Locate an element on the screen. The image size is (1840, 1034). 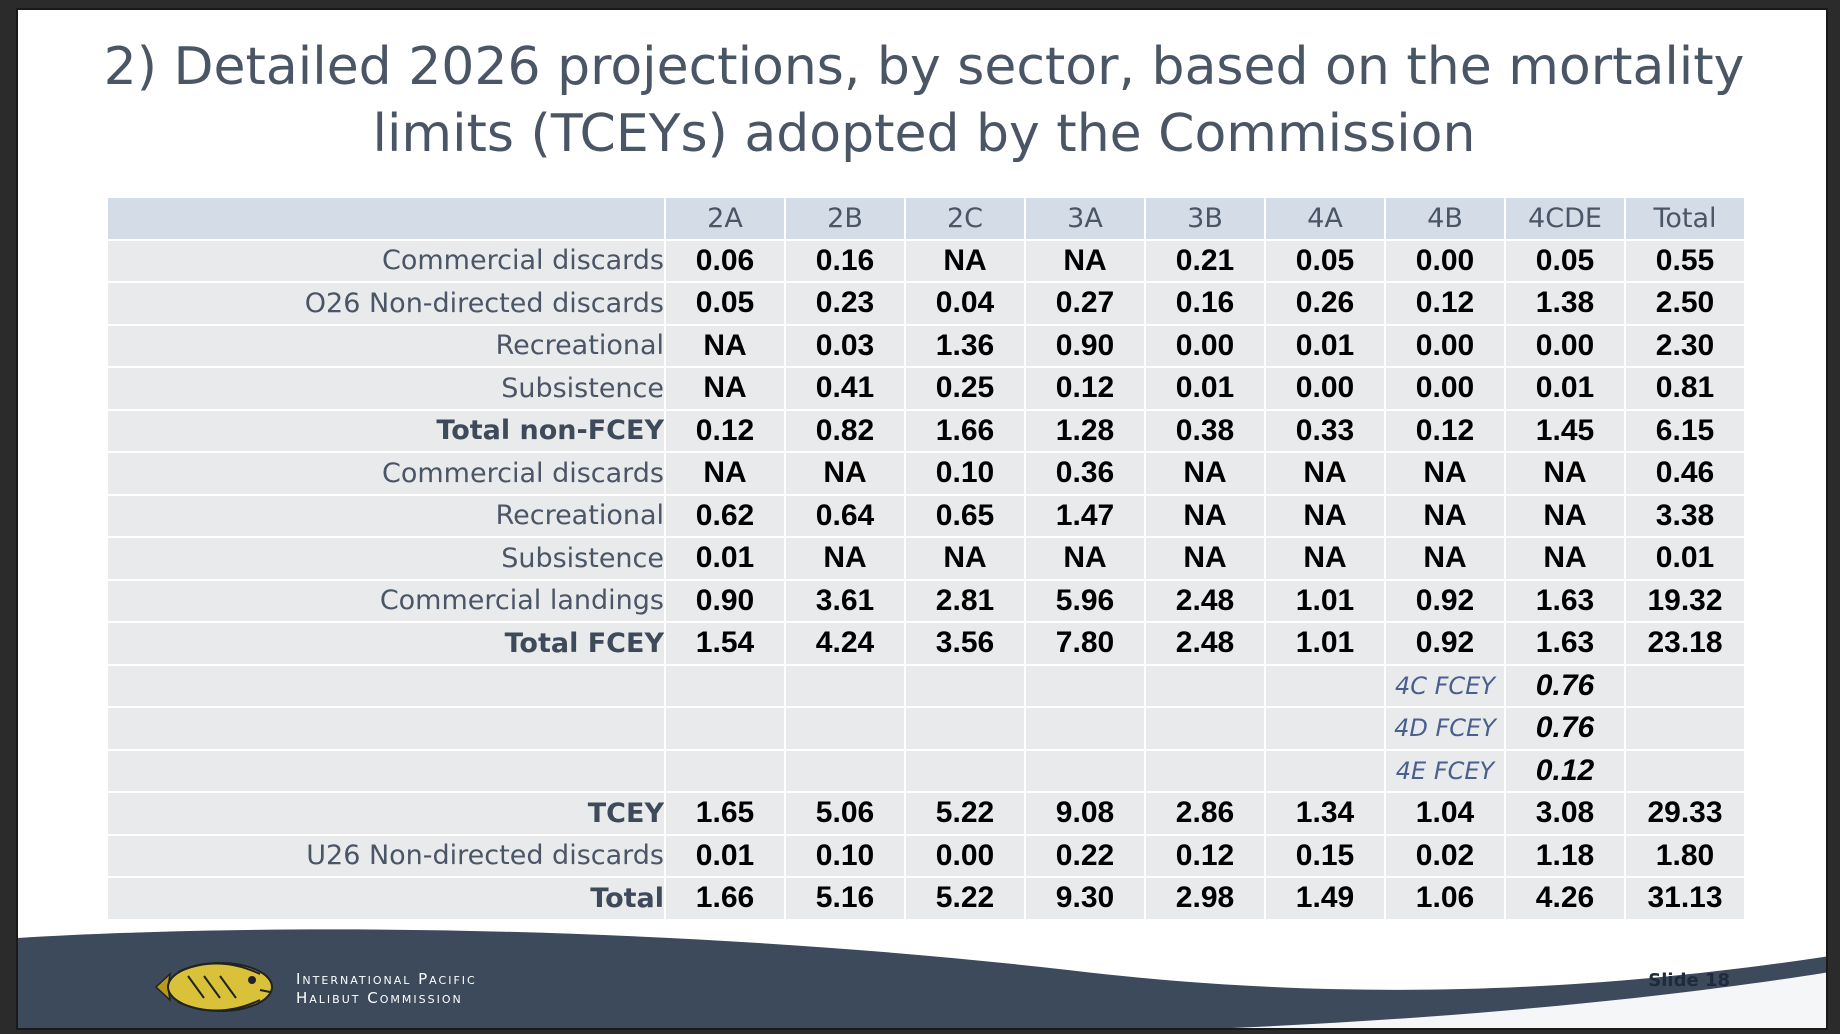
table-cell: 1.80 is located at coordinates (1685, 855).